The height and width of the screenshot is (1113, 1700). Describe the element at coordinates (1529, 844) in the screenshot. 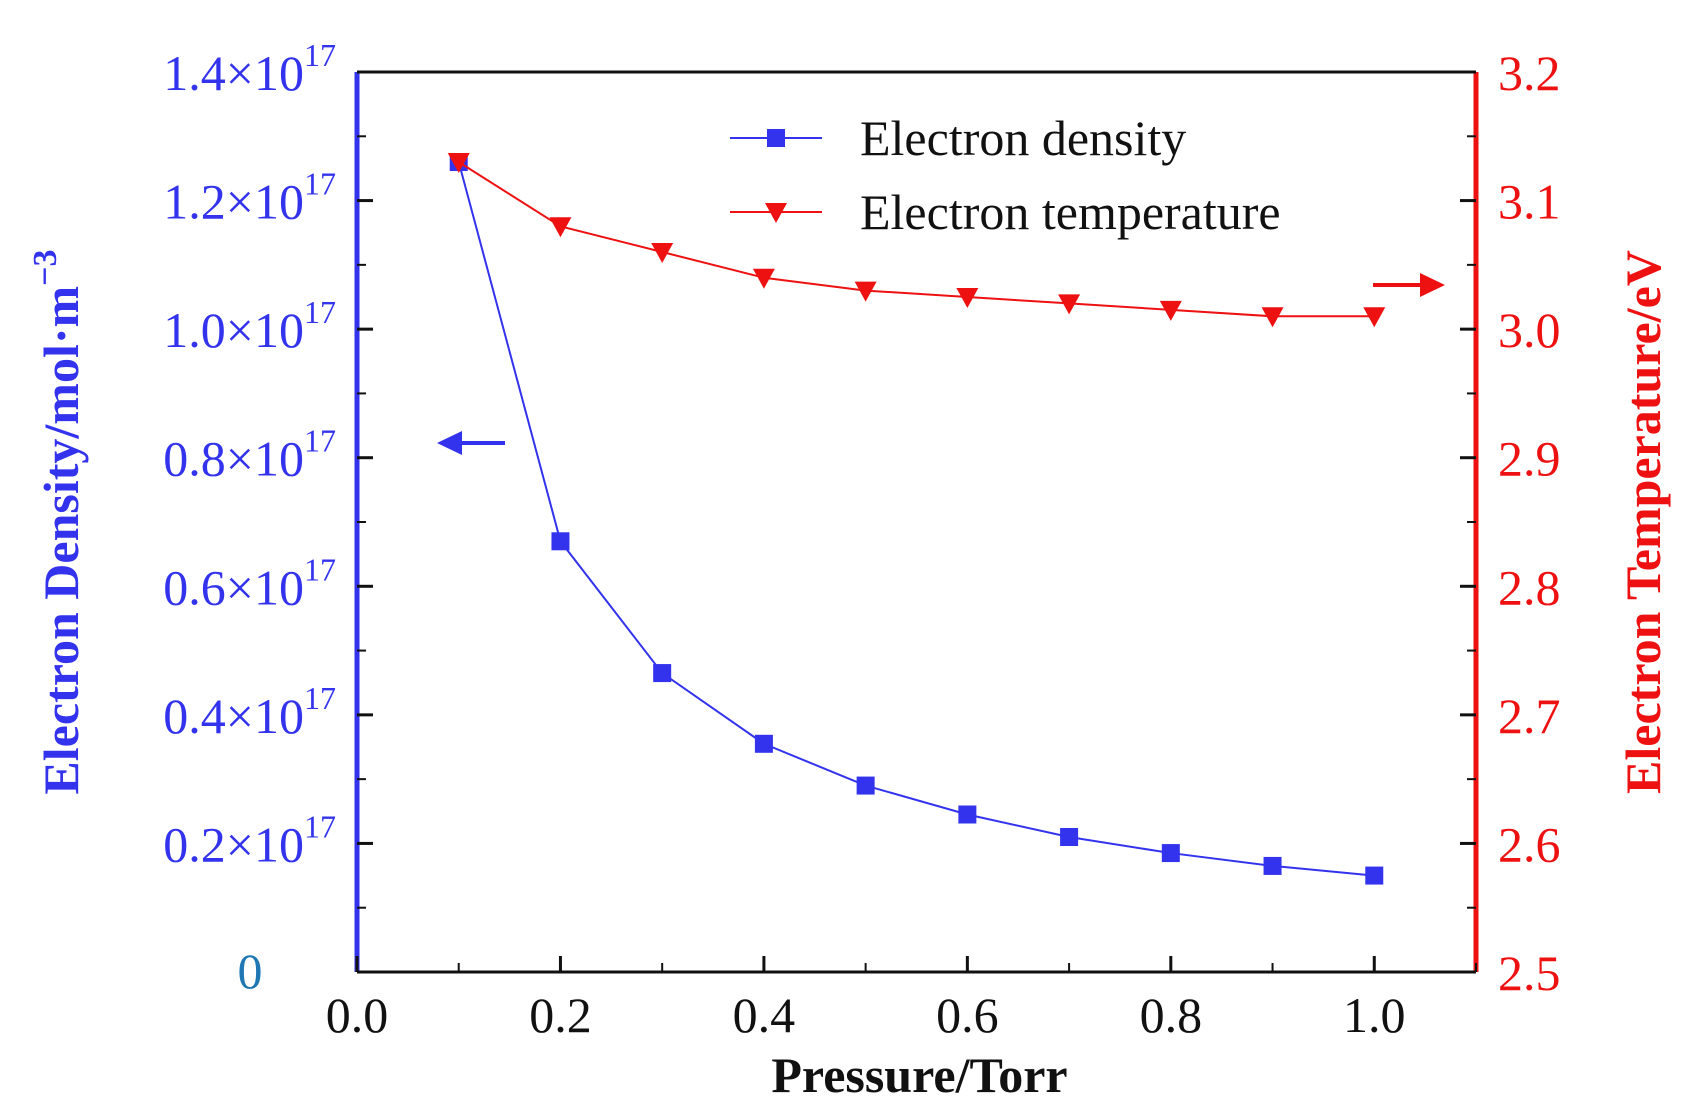

I see `right-y-tick-label: 2.6` at that location.